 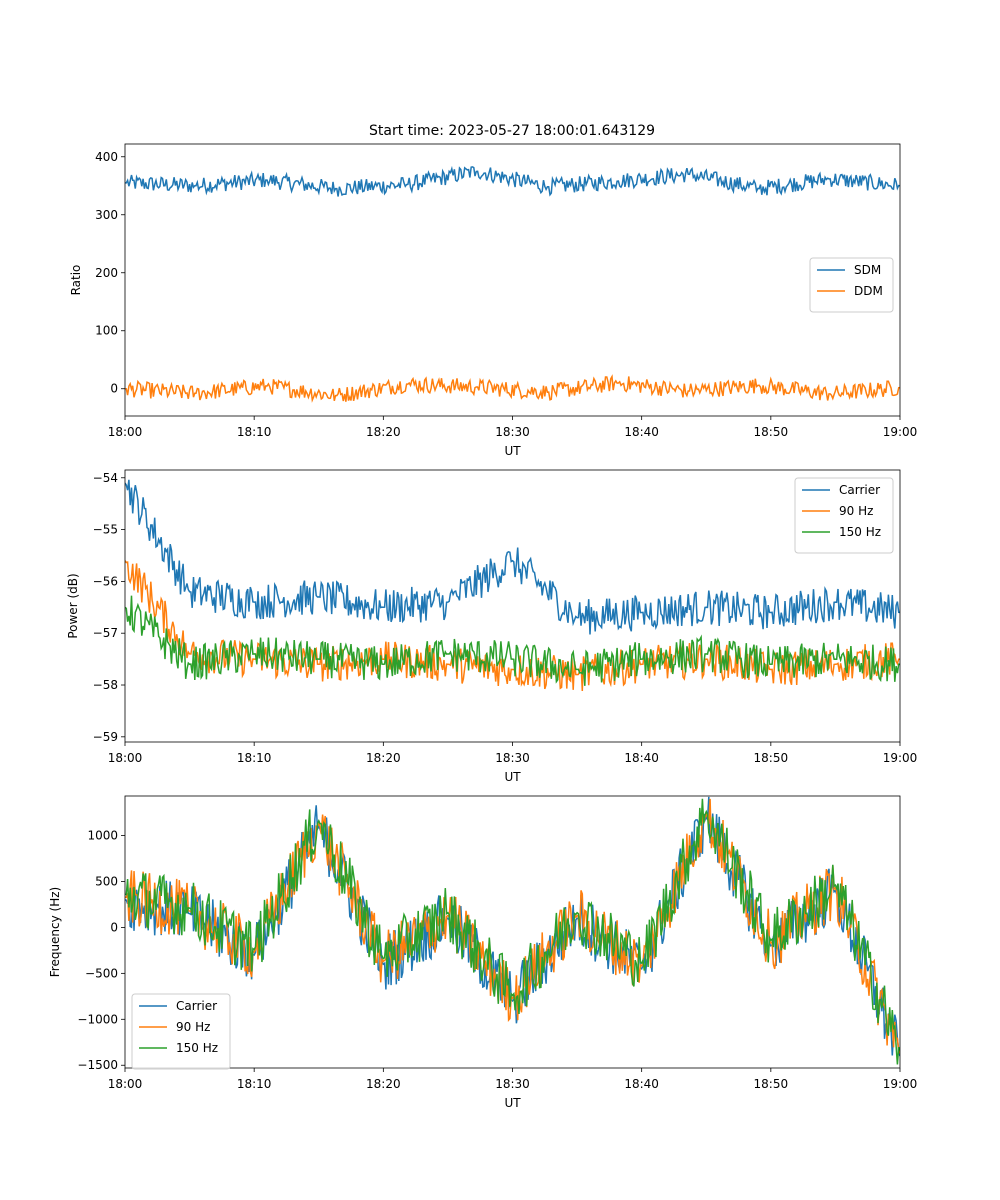 I want to click on figure-title: Start time: 2023-05-27 18:00:01.643129, so click(x=512, y=131).